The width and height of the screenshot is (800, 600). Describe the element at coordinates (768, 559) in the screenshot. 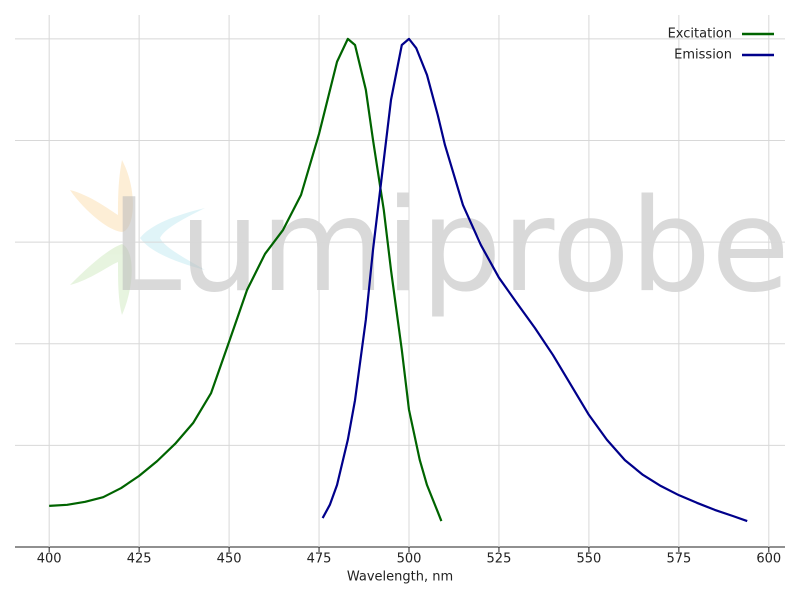

I see `x-tick-label: 600` at that location.